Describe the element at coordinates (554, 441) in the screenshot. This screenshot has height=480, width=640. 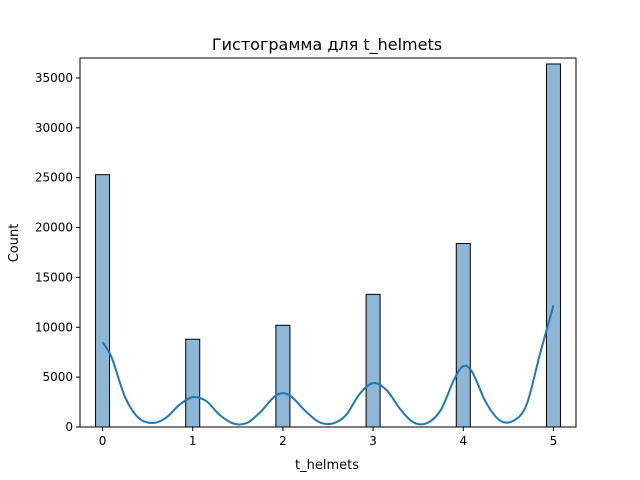
I see `x-tick-label: 5` at that location.